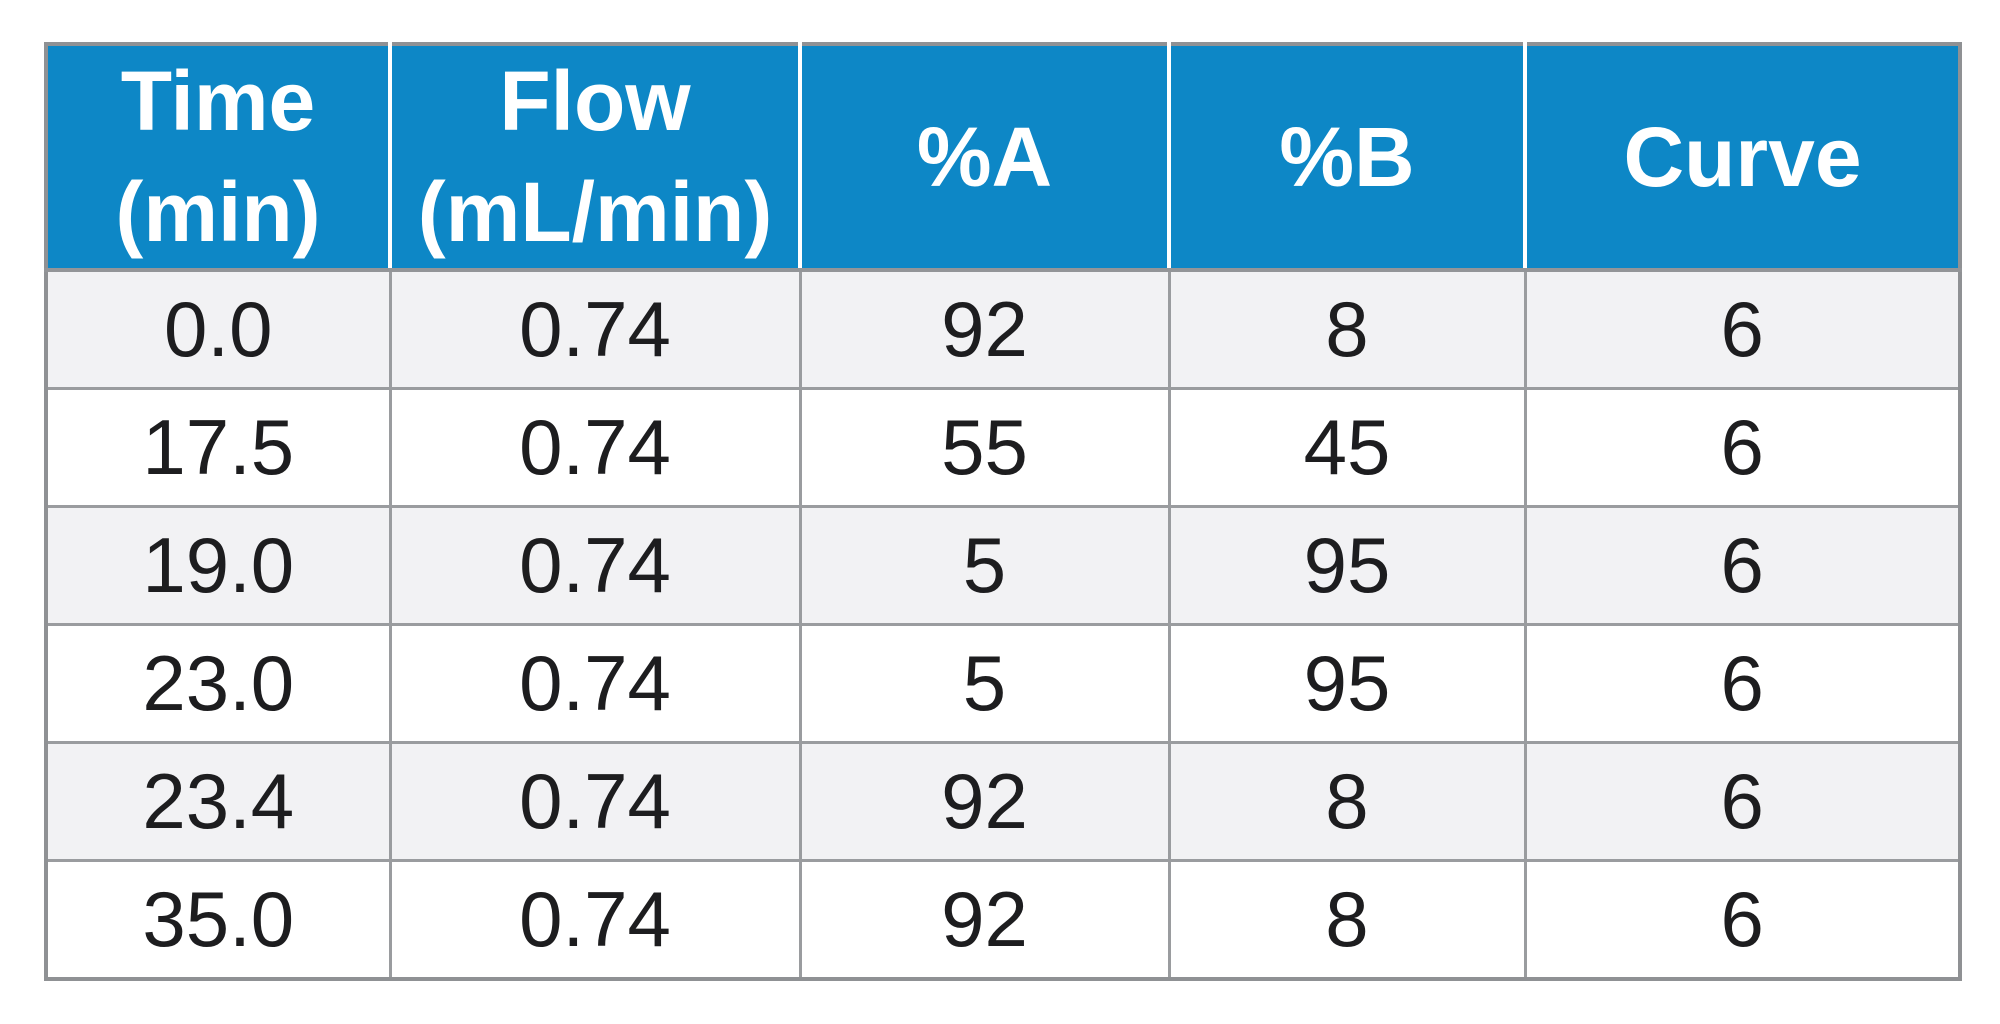  I want to click on table-row: 23.4 0.74 92 8 6, so click(1003, 801).